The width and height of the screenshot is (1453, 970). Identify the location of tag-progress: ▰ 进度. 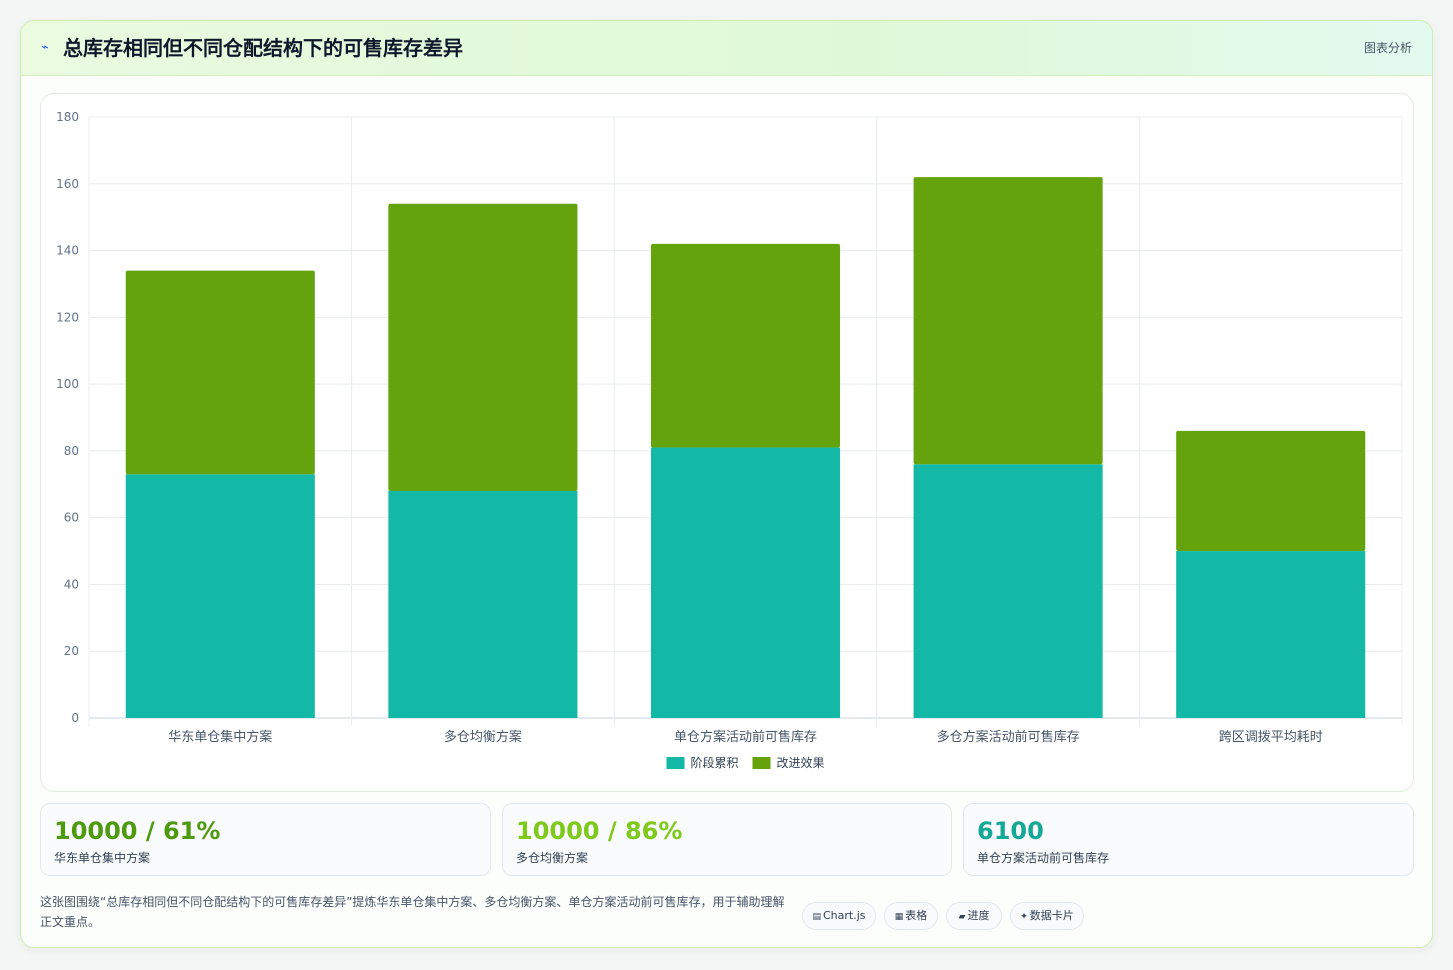
(974, 916).